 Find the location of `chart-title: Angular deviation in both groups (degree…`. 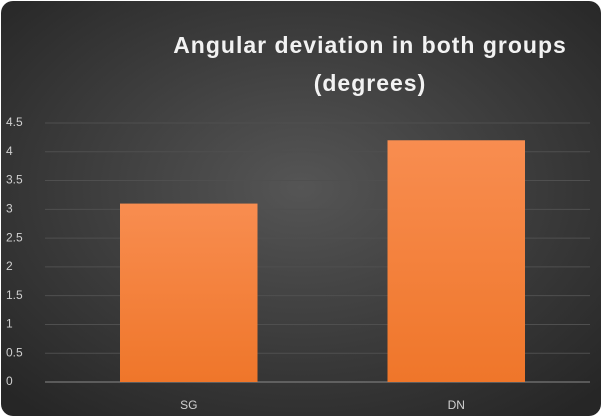

chart-title: Angular deviation in both groups (degree… is located at coordinates (370, 64).